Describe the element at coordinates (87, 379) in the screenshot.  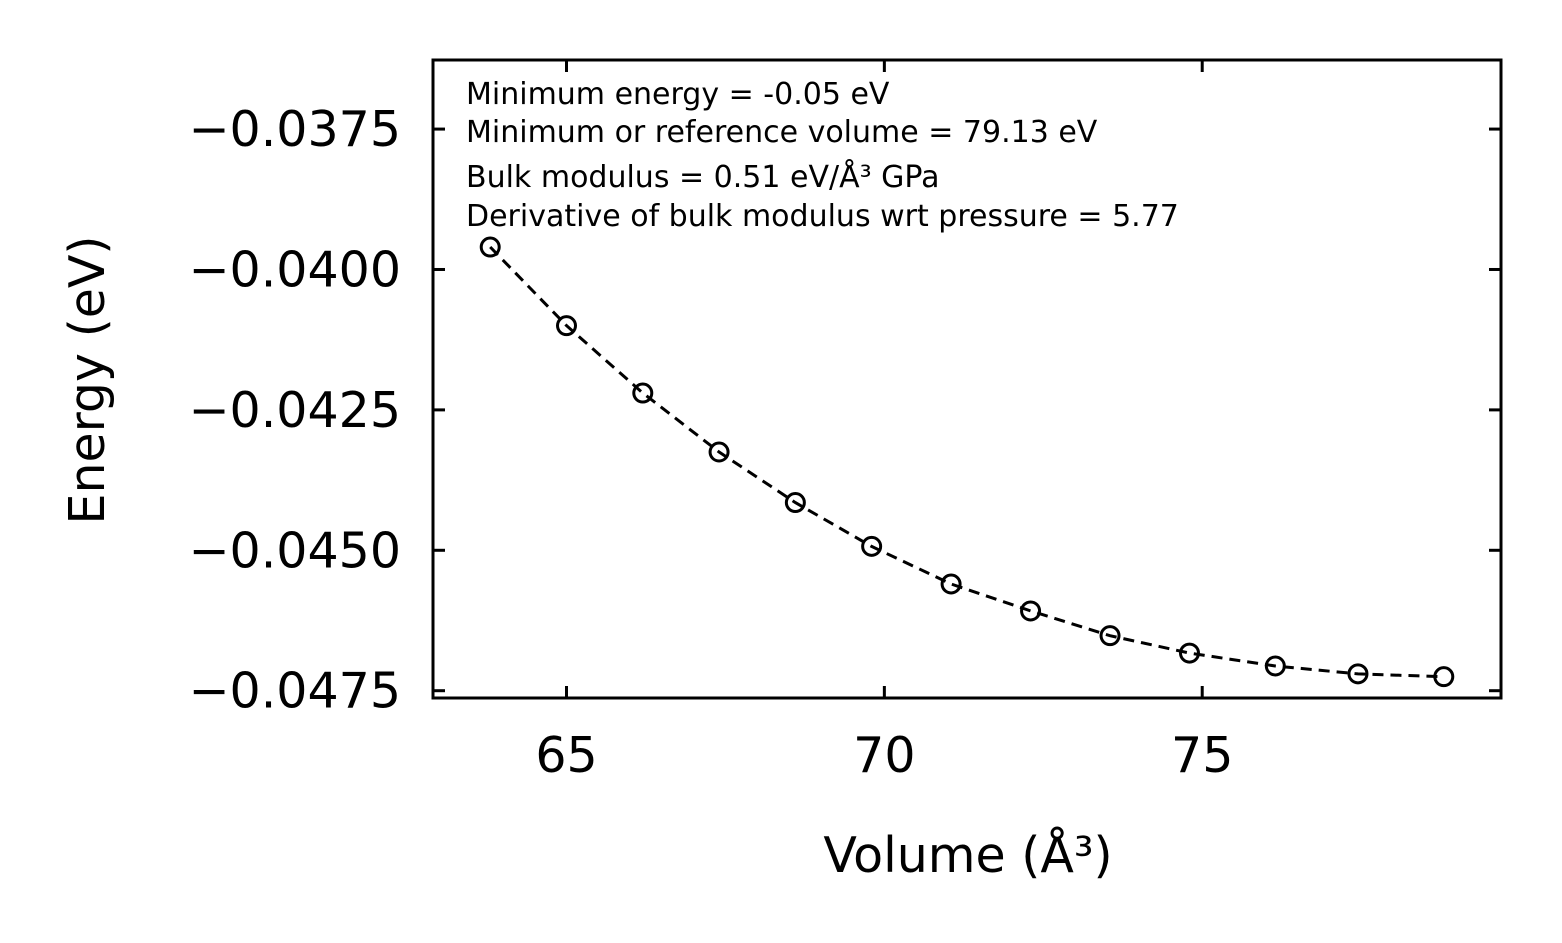
I see `y-axis-label: Energy (eV)` at that location.